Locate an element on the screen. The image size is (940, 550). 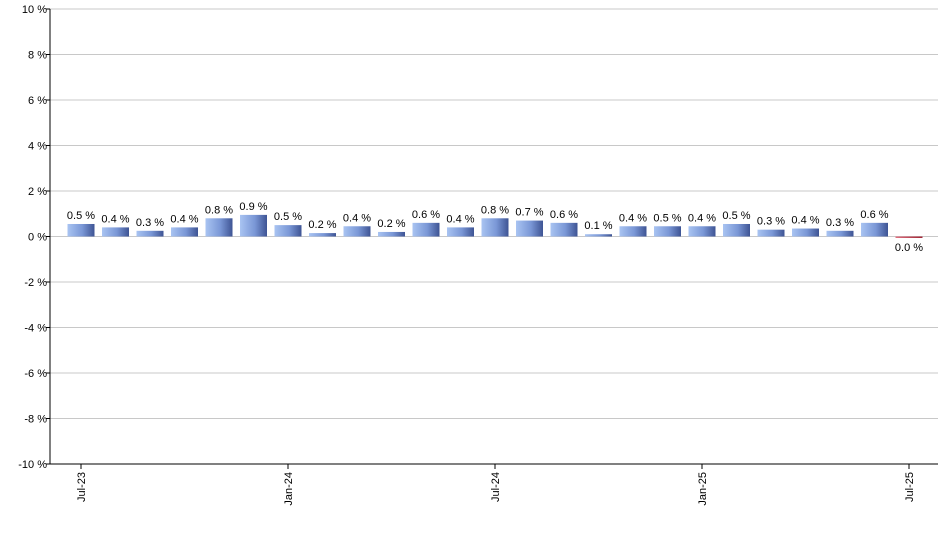
y-axis-ticks: 10 % 8 % 6 % 4 % 2 % 0 % -2 % -4 % -6 % -8 % -10 % is located at coordinates (34, 237).